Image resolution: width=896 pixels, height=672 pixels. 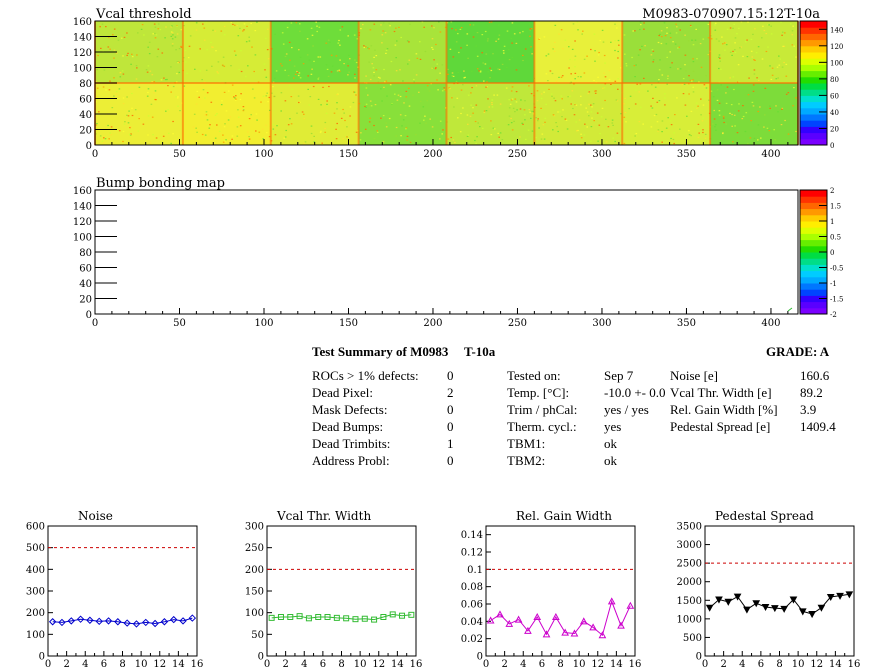 I want to click on summary-value: ok, so click(x=610, y=443).